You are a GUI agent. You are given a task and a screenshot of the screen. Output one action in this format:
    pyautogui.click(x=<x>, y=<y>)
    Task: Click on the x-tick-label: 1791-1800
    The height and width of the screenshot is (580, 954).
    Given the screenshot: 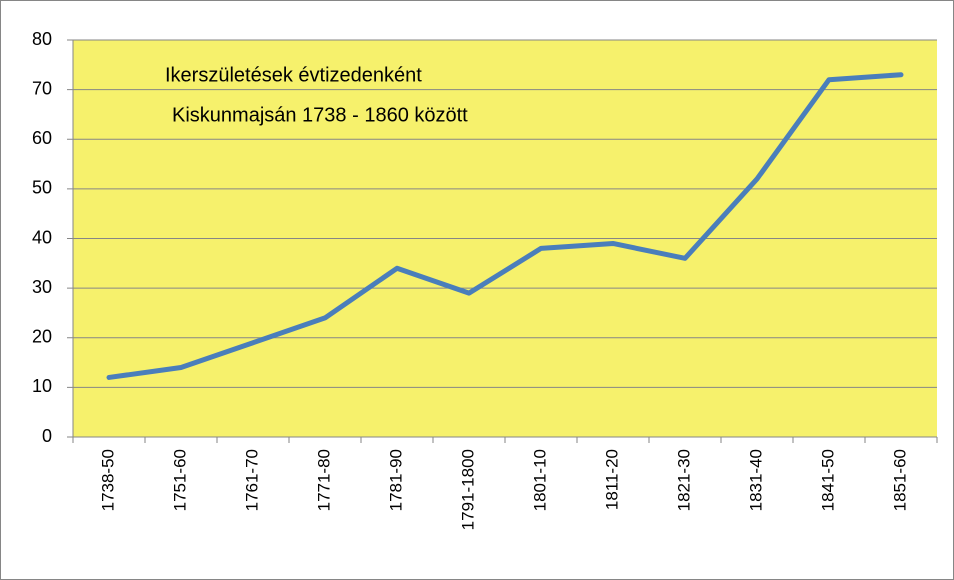 What is the action you would take?
    pyautogui.click(x=467, y=489)
    